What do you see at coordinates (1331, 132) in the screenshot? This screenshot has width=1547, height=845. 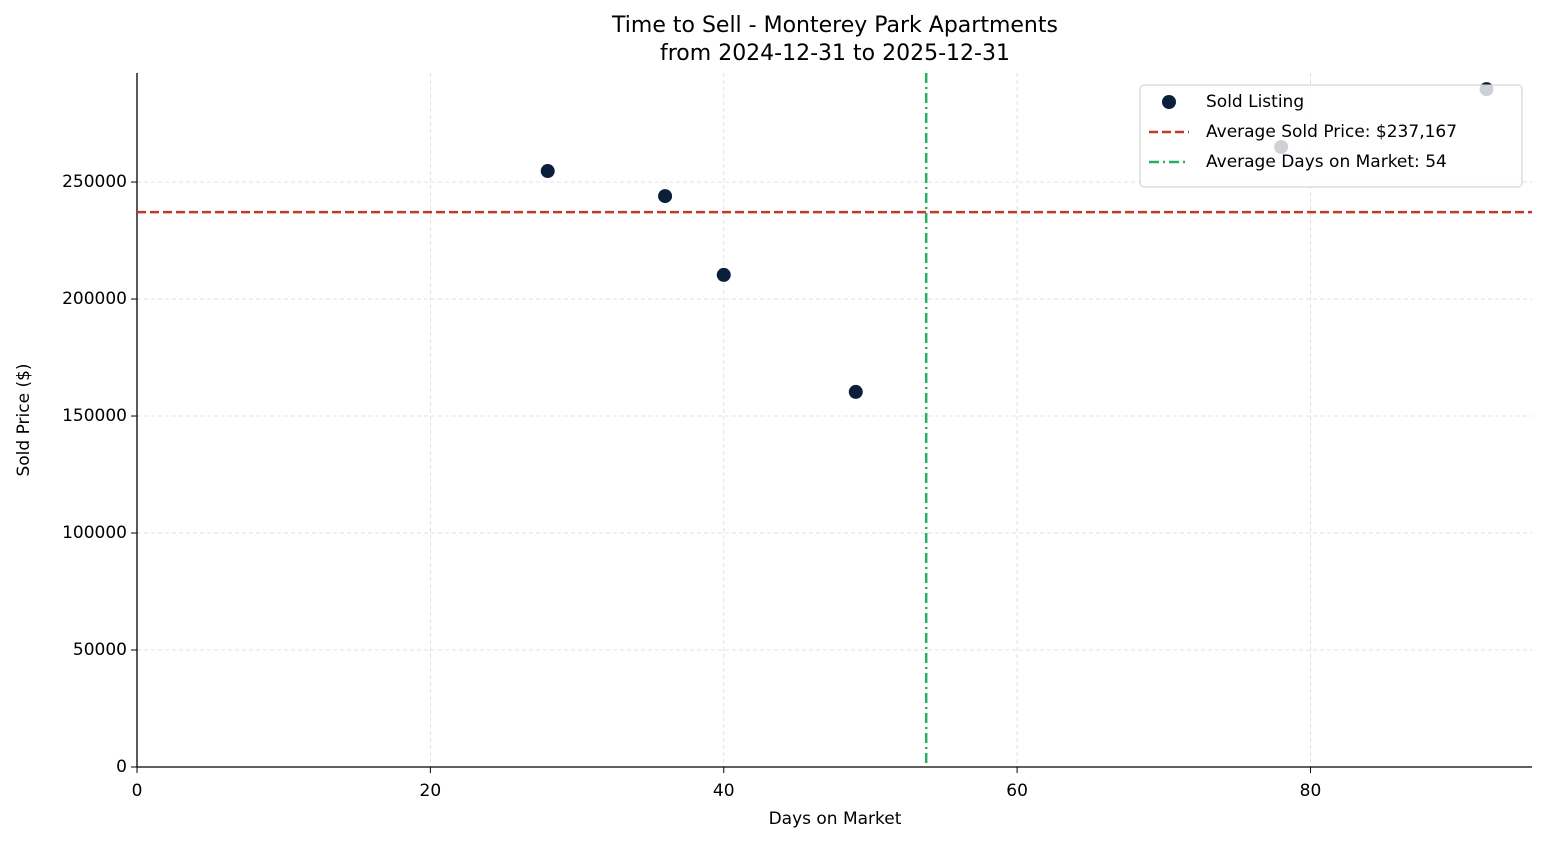 I see `legend-label: Average Sold Price: $237,167` at bounding box center [1331, 132].